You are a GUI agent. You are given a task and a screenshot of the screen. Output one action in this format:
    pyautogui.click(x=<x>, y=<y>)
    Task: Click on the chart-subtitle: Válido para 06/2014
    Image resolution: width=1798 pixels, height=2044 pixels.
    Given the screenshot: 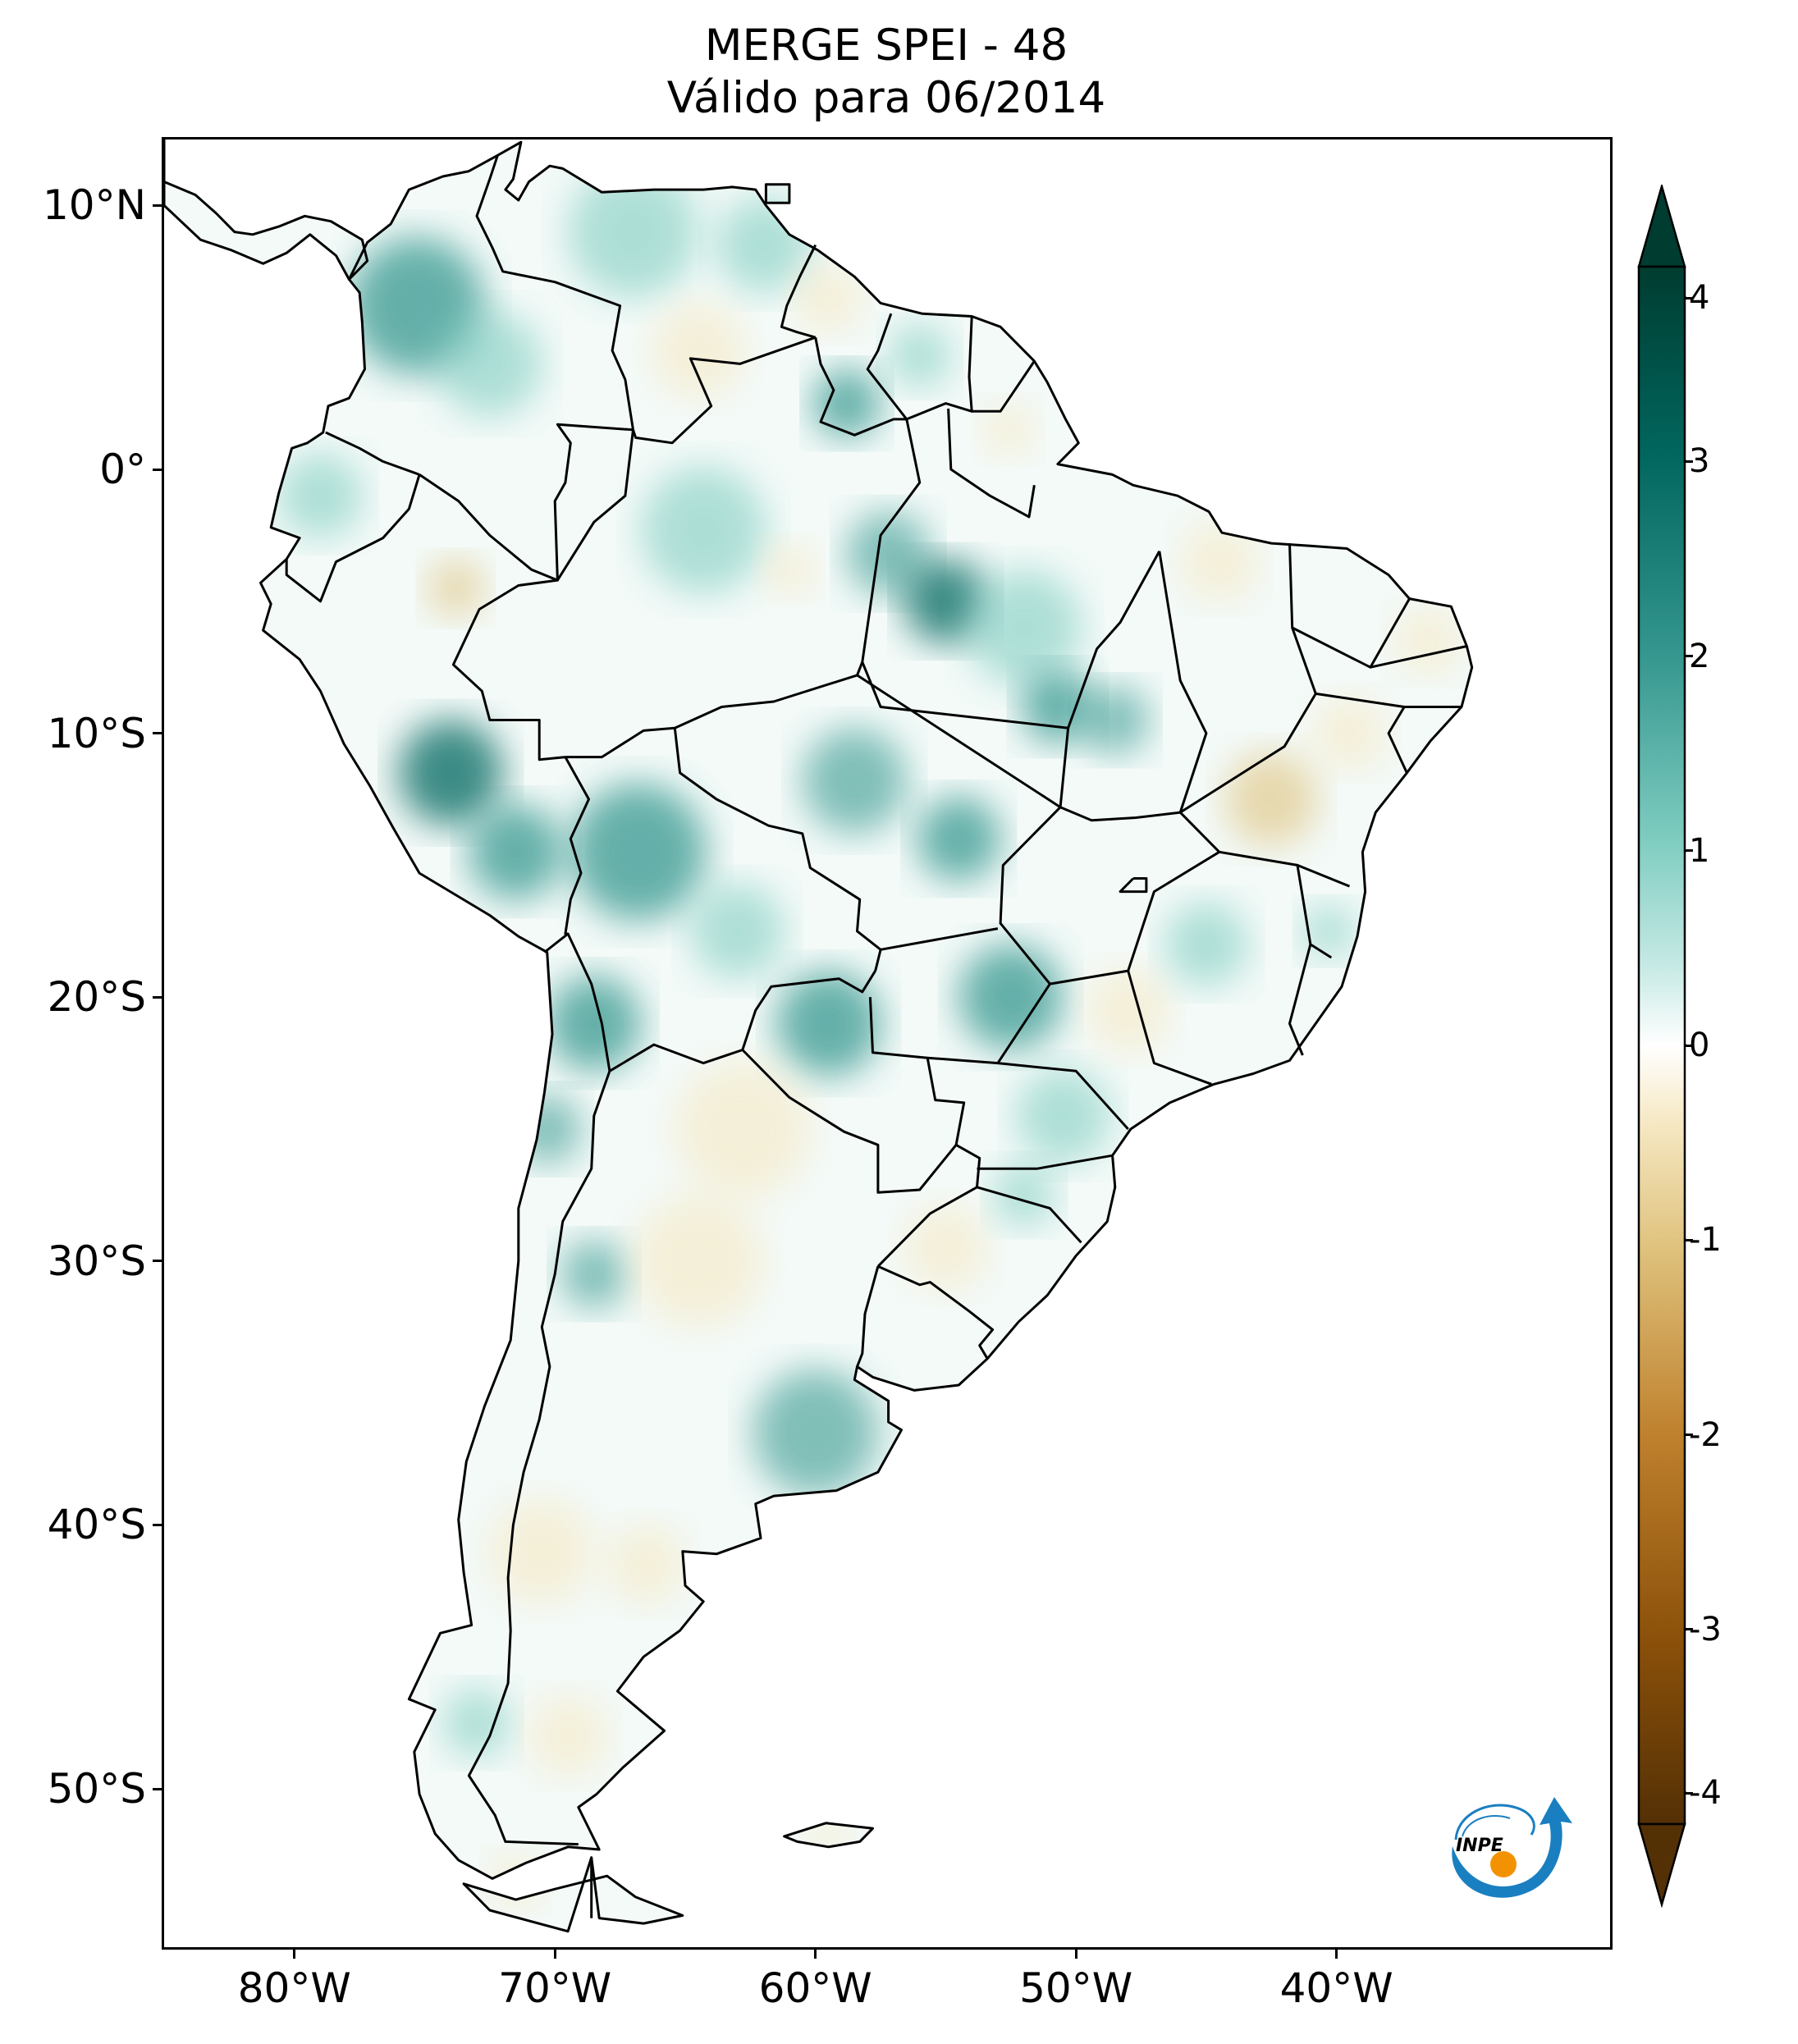 What is the action you would take?
    pyautogui.click(x=886, y=98)
    